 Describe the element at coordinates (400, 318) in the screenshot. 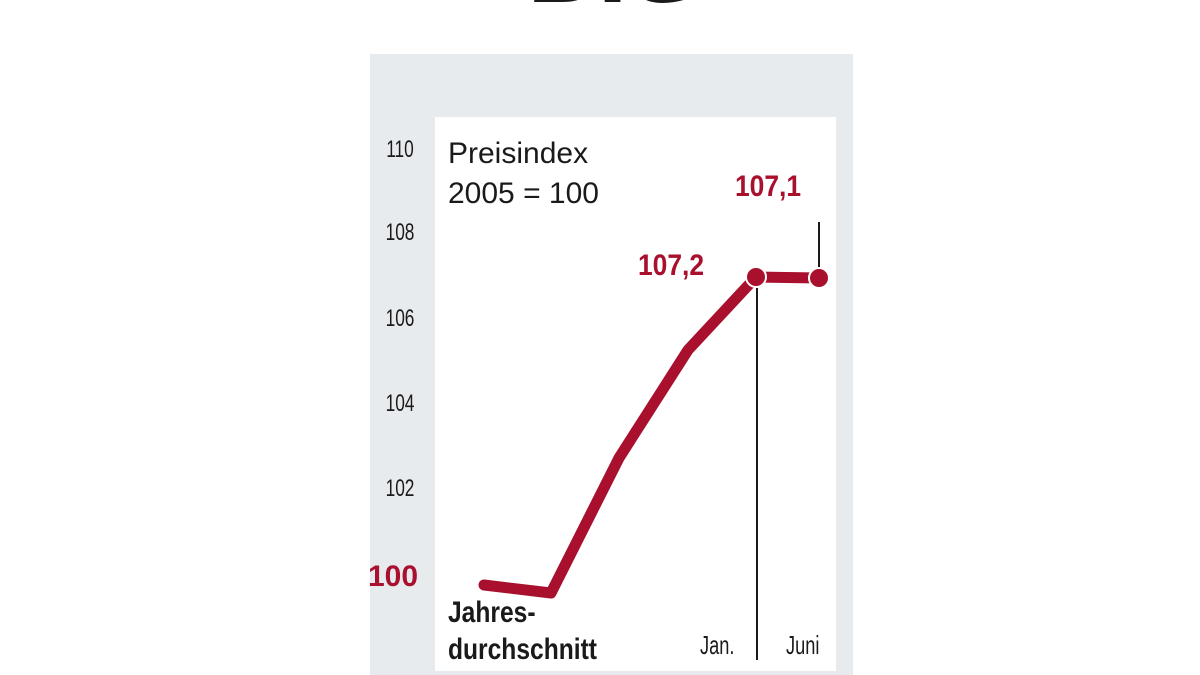

I see `y-tick-106: 106` at that location.